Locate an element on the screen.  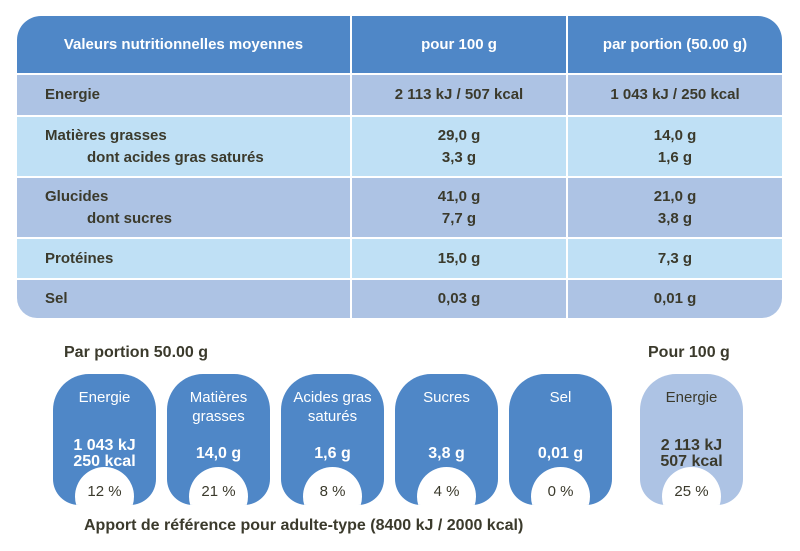
badge-value-line1: 14,0 g is located at coordinates (218, 453).